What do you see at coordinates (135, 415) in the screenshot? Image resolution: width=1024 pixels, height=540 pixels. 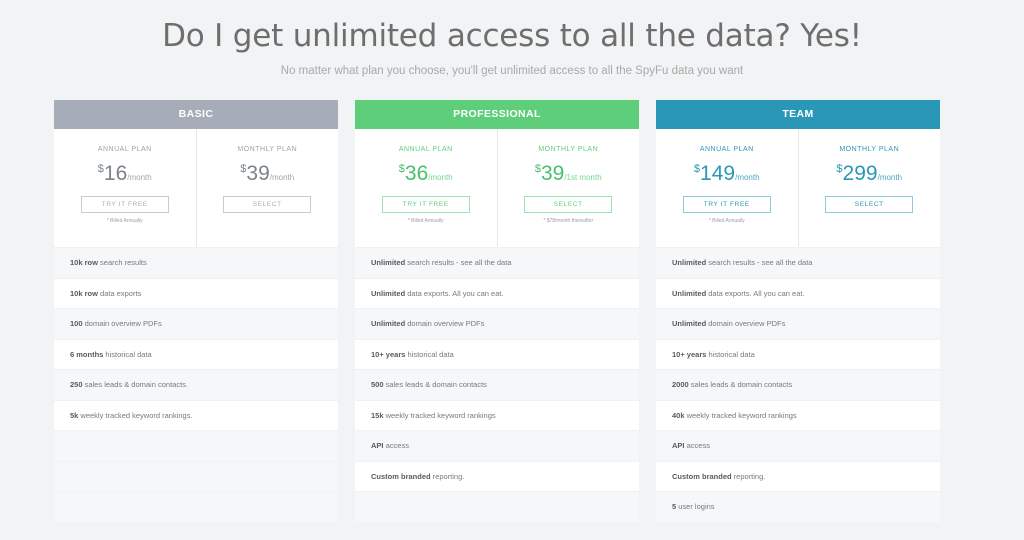 I see `feature-text: weekly tracked keyword rankings.` at bounding box center [135, 415].